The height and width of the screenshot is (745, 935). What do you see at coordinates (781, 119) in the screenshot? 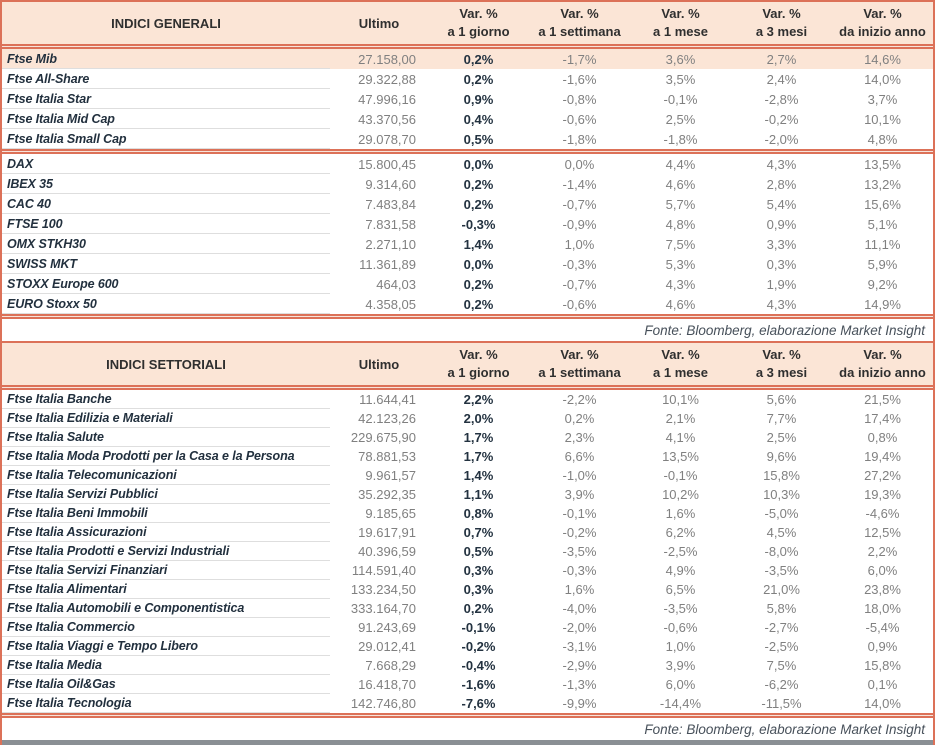
I see `var-3m-value: -0,2%` at bounding box center [781, 119].